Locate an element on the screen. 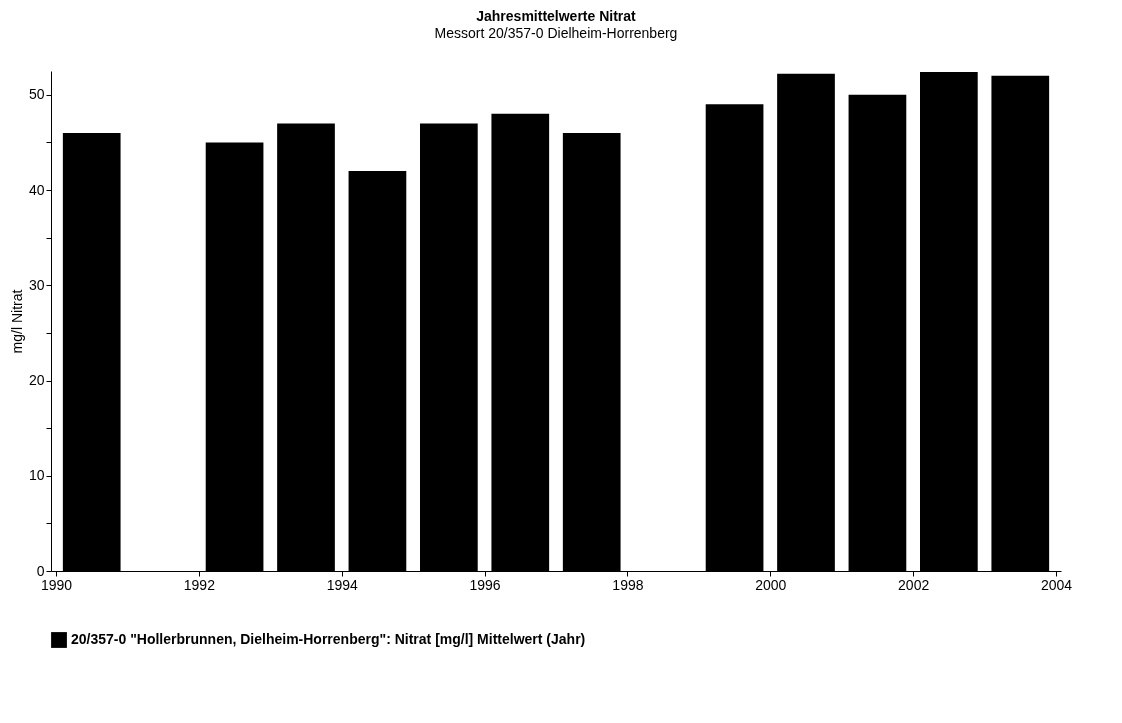 This screenshot has width=1122, height=723. legend-label: 20/357-0 "Hollerbrunnen, Dielheim-Horrenberg": Nitrat [mg/l] Mittelwert (Jahr) is located at coordinates (328, 639).